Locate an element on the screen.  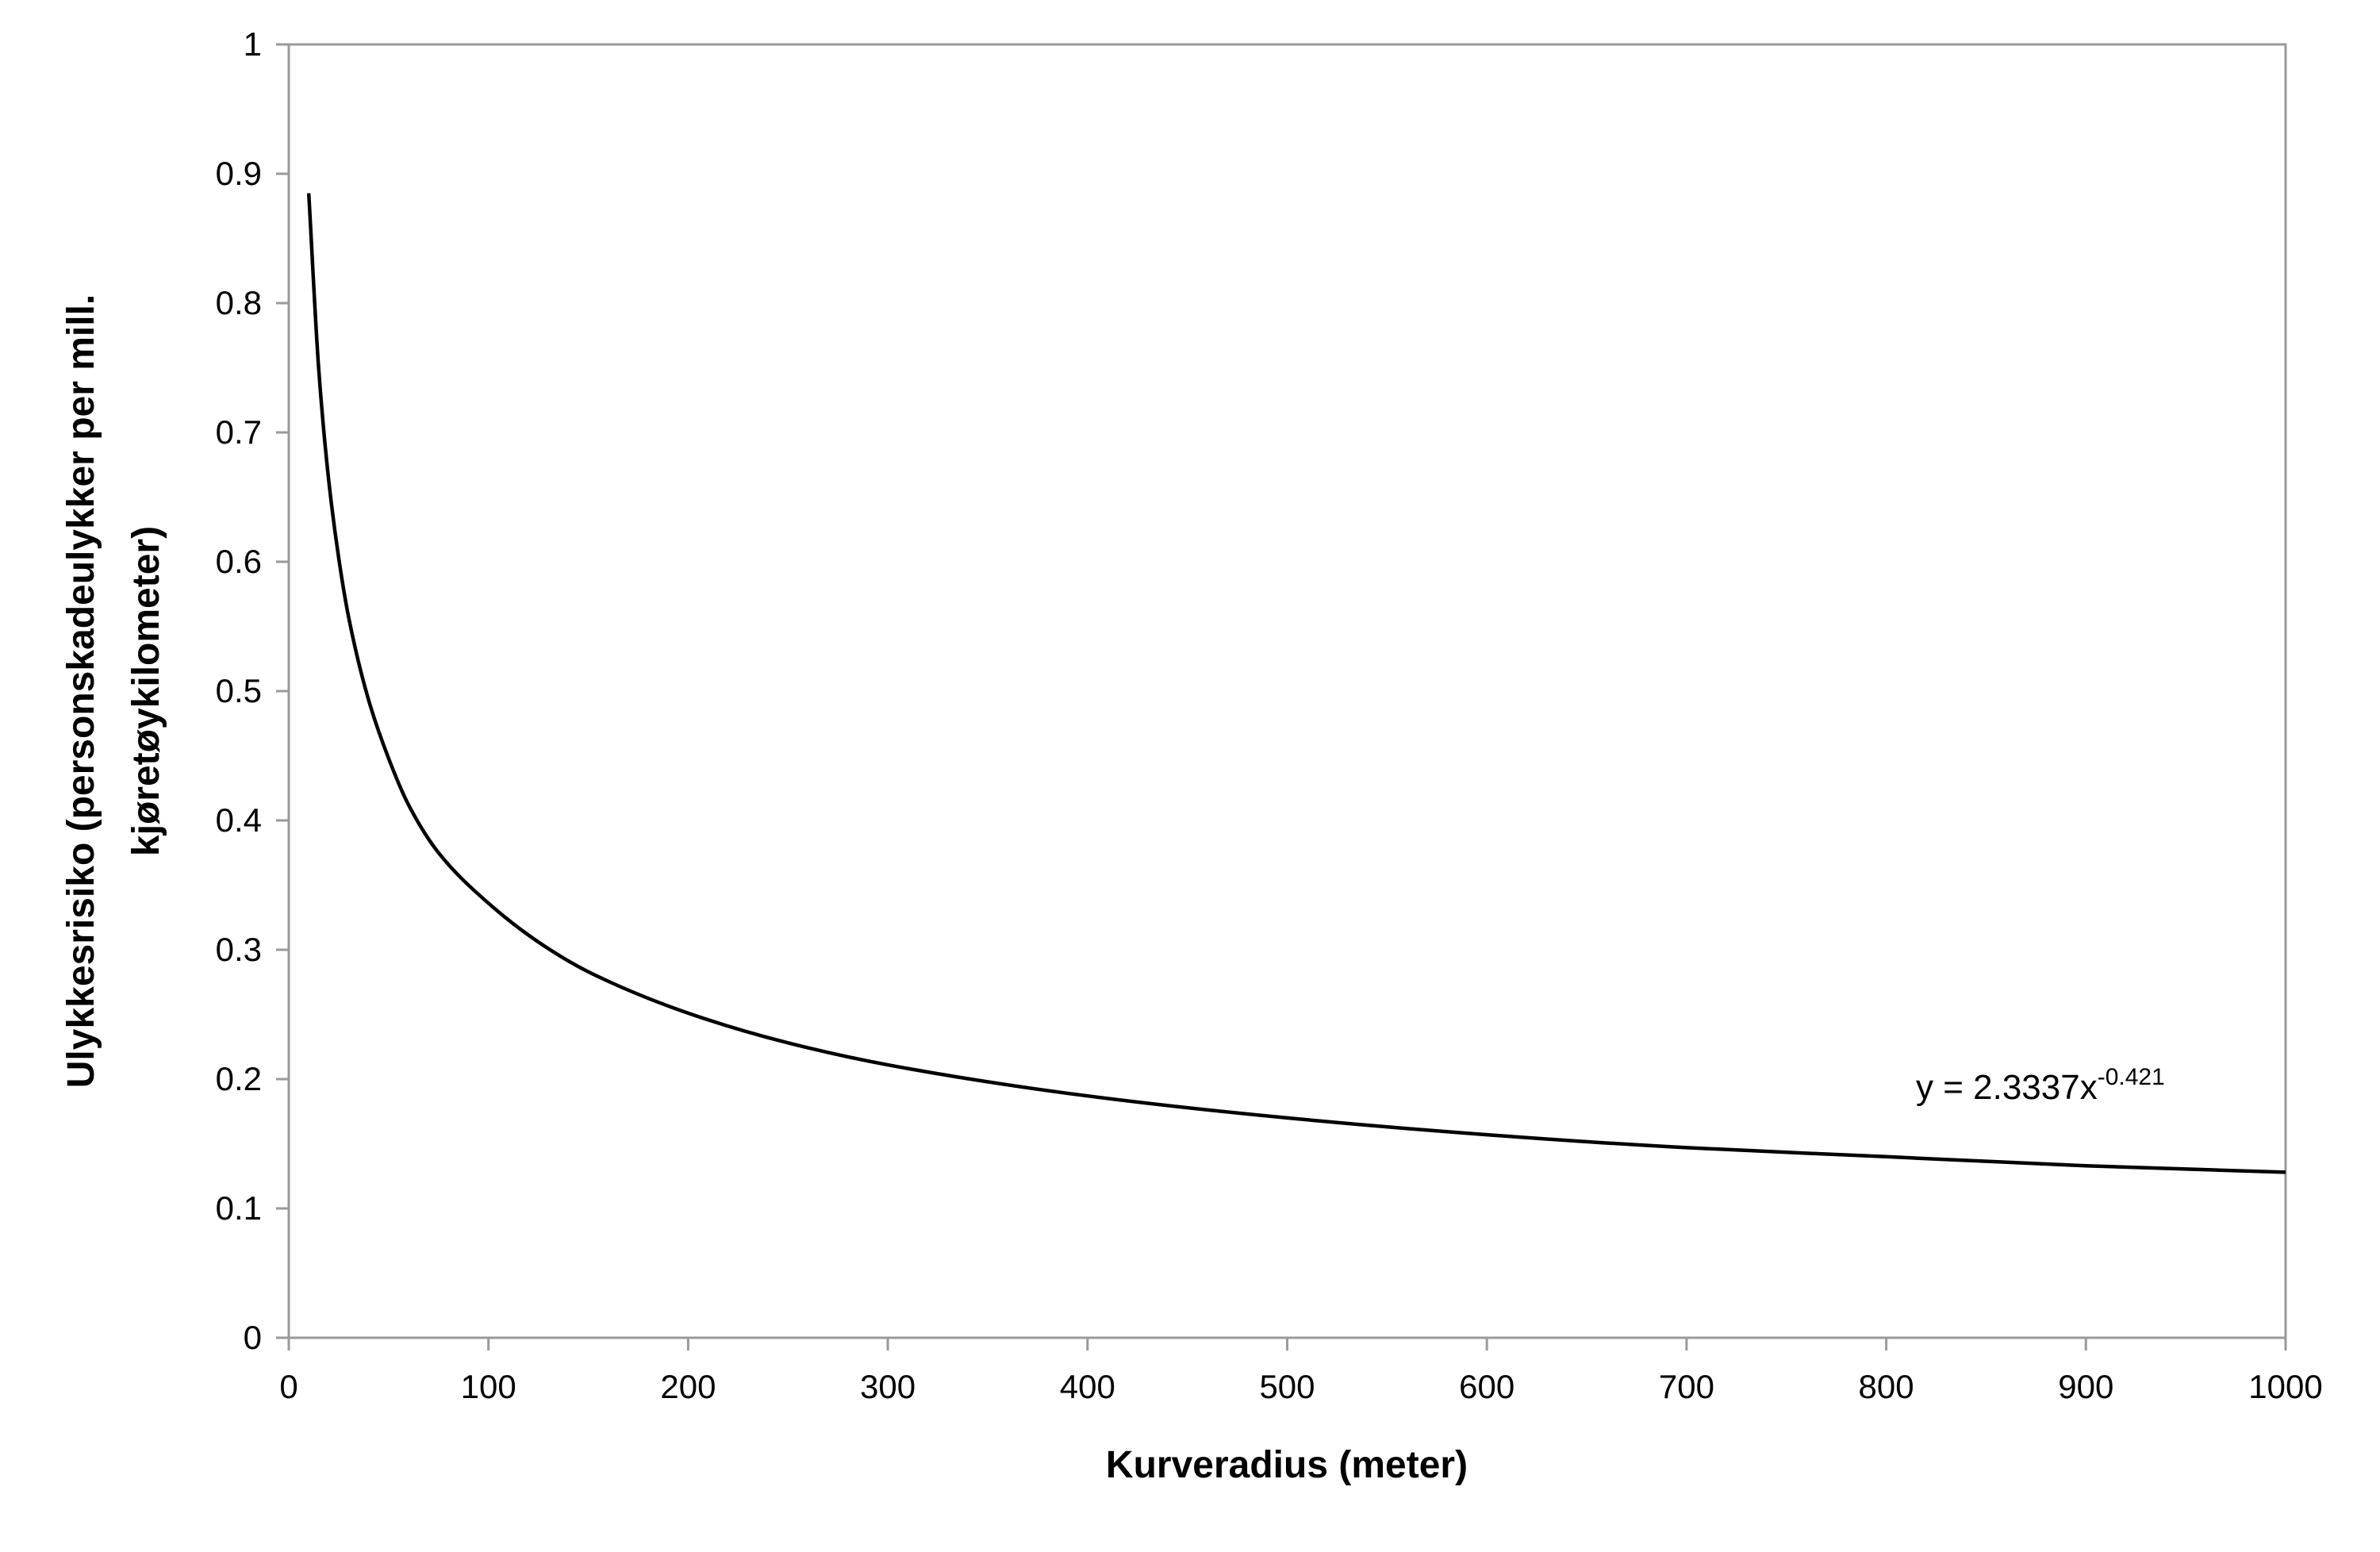
x-axis: 0 100 200 300 400 500 600 700 800 900 1000 is located at coordinates (1301, 1371).